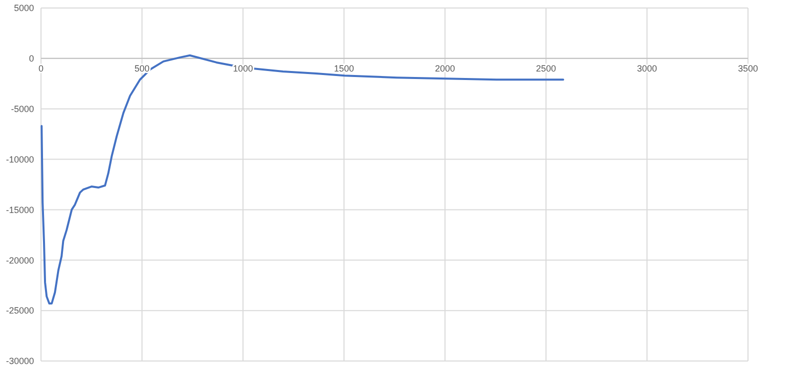 This screenshot has width=785, height=377. I want to click on x-tick-label: 3500, so click(748, 68).